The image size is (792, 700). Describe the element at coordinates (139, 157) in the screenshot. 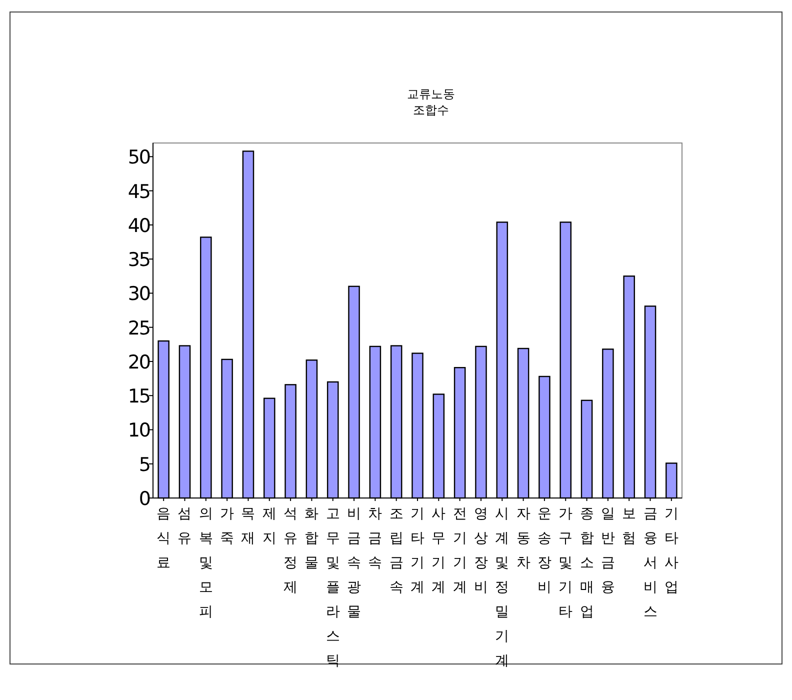

I see `y-tick-label: 50` at that location.